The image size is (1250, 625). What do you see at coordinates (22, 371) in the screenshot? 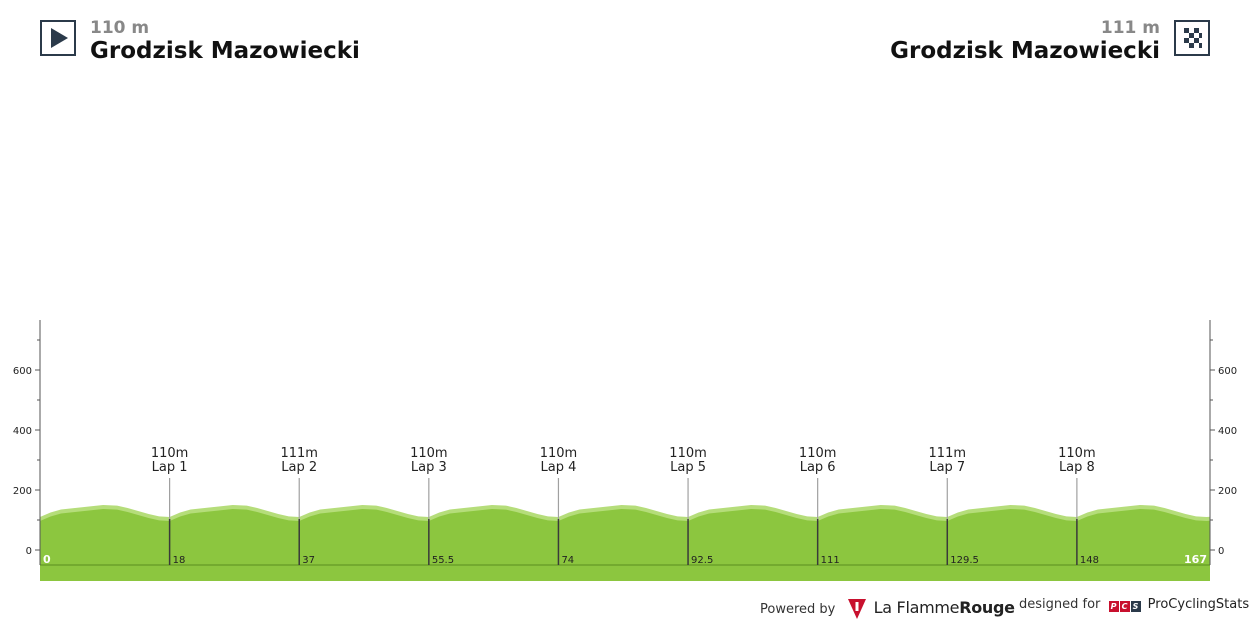
I see `y-tick-label-left: 600` at bounding box center [22, 371].